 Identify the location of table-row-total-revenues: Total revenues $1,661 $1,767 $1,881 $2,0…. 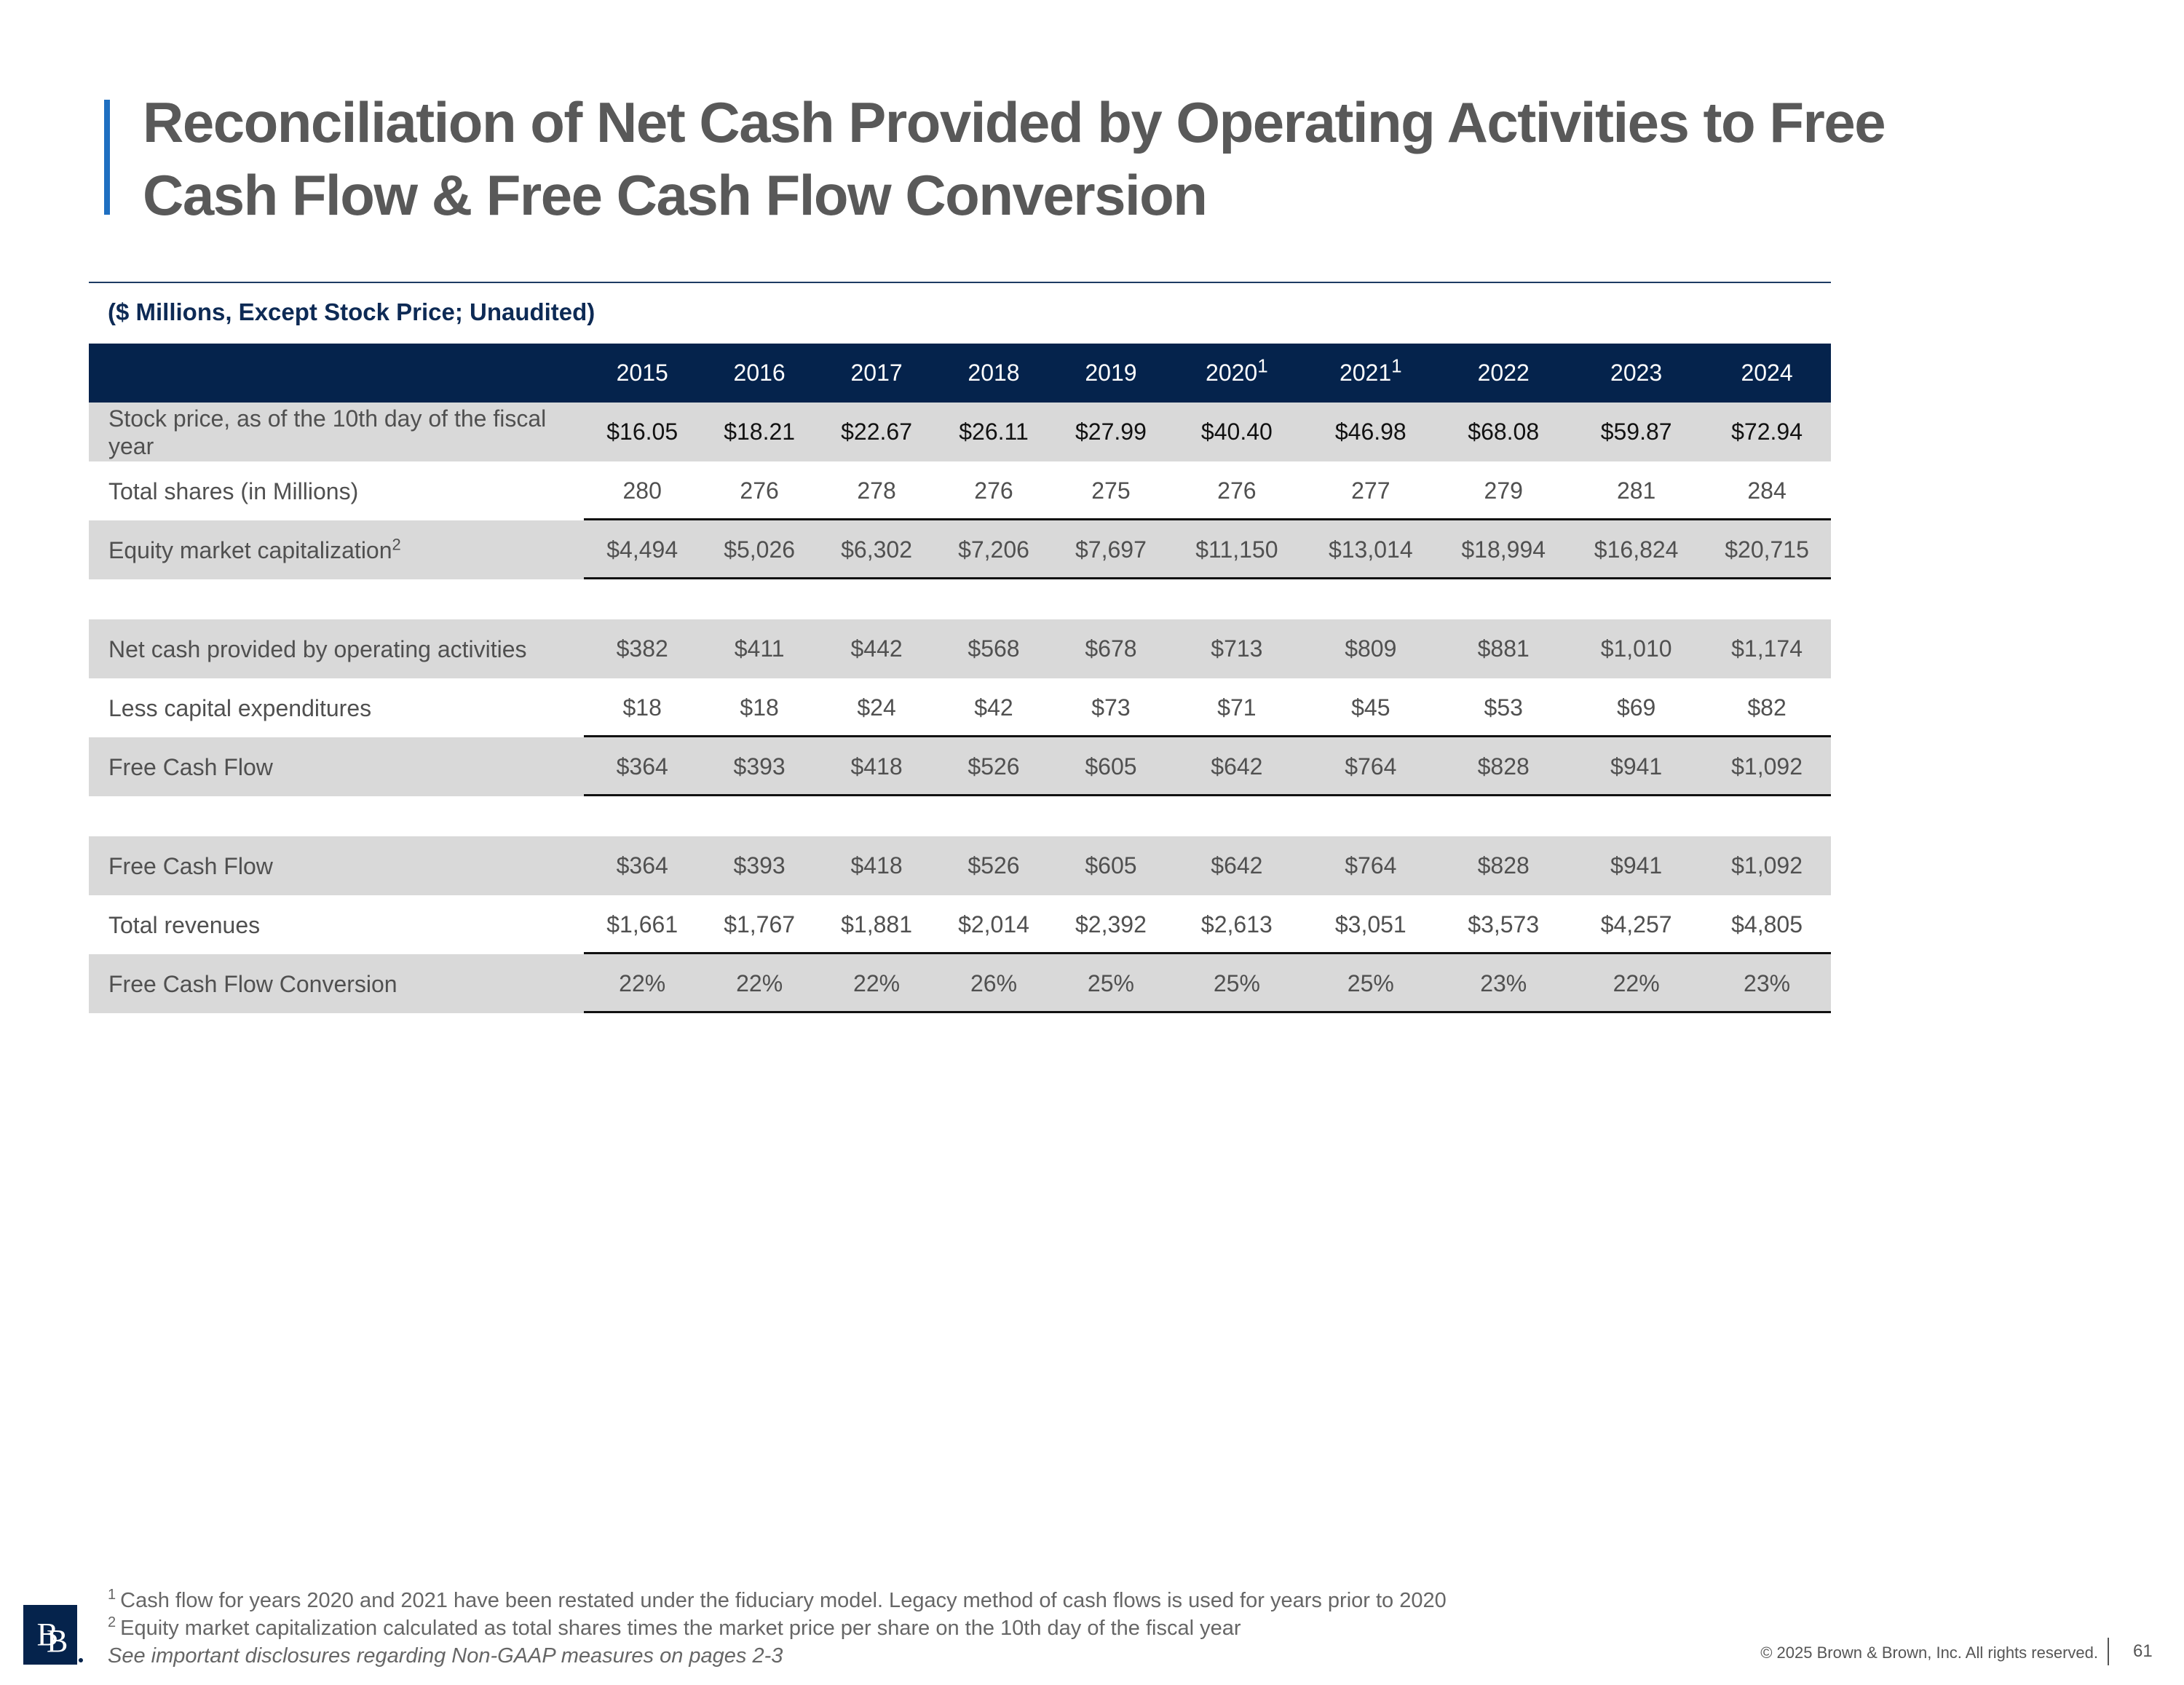
(960, 924).